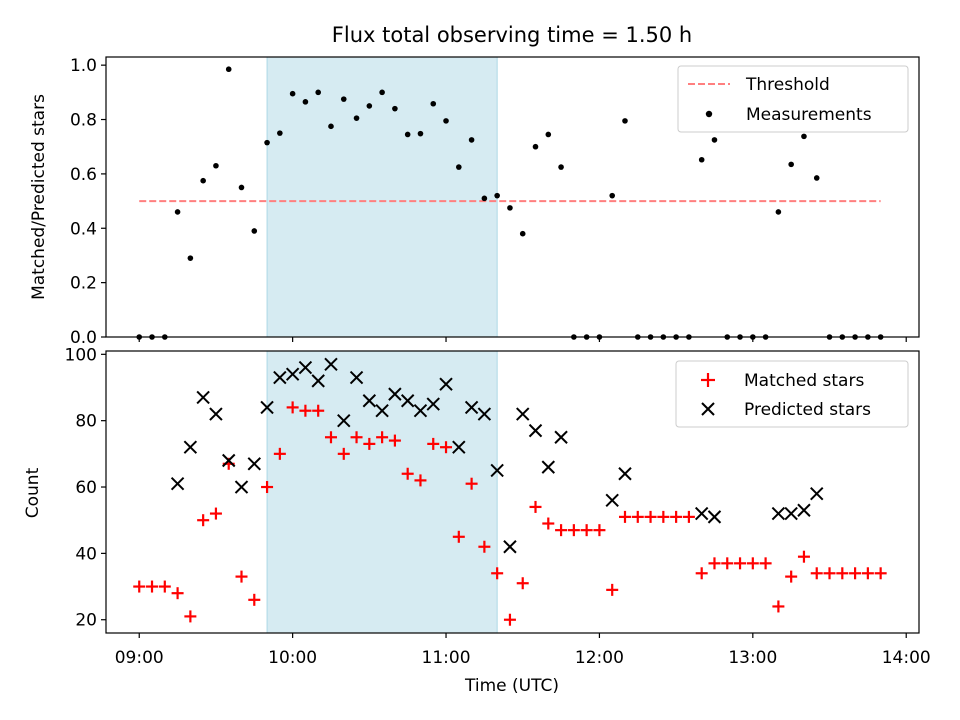 The height and width of the screenshot is (720, 960). I want to click on x-tick-label: 14:00, so click(906, 658).